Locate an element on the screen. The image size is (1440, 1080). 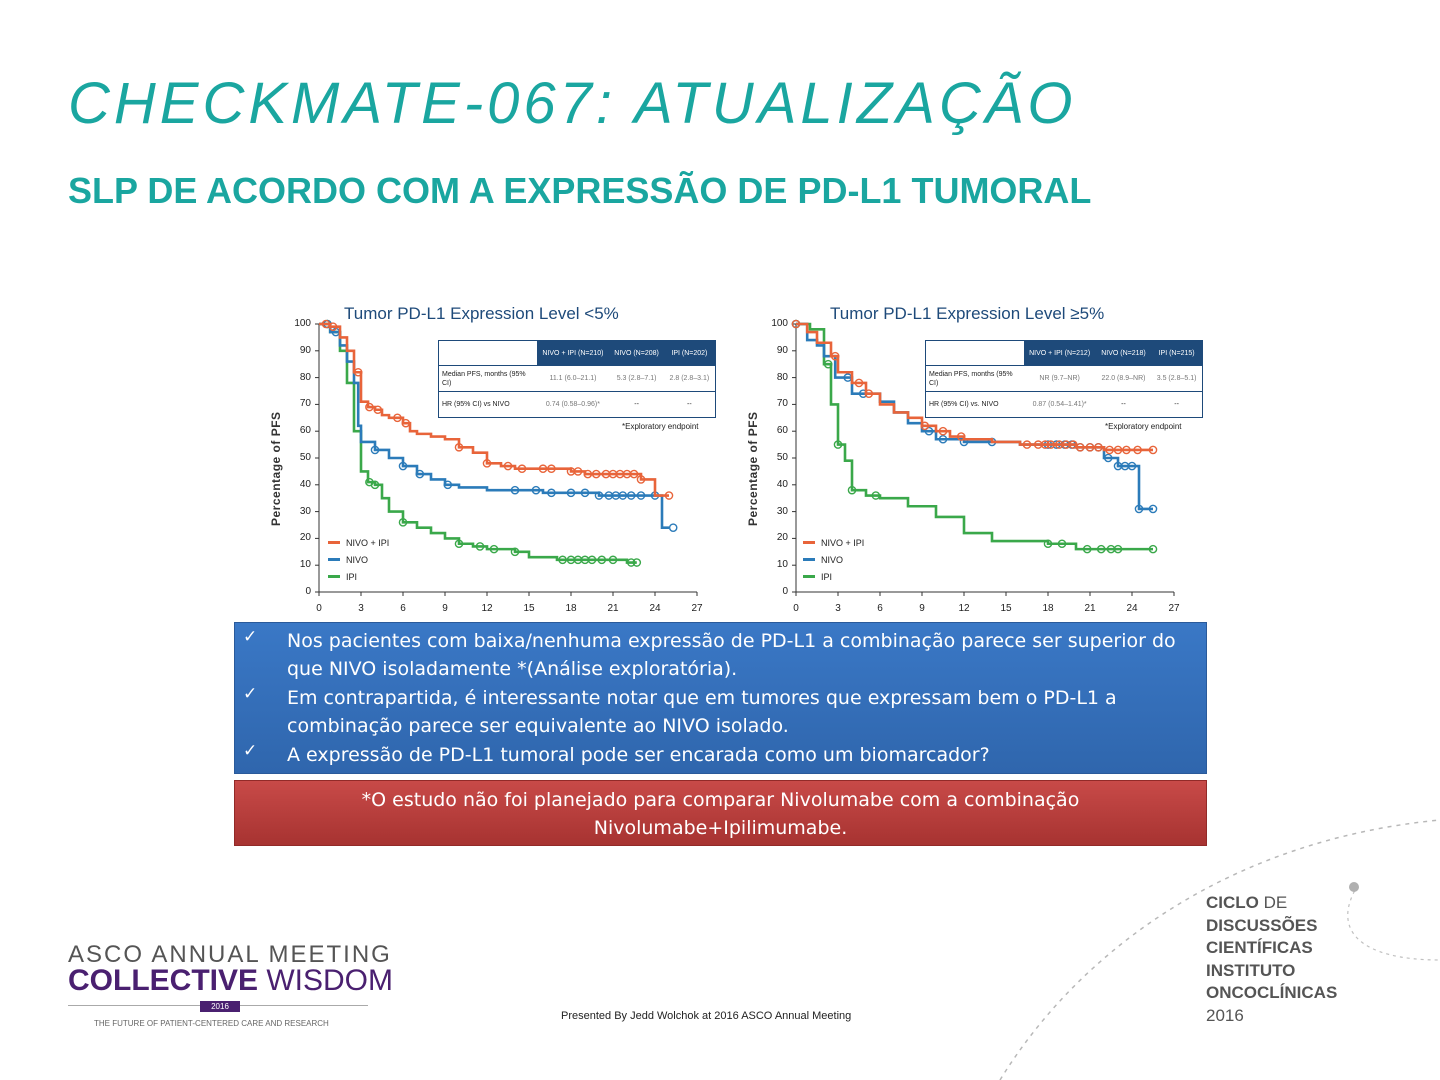
asco-bold: COLLECTIVE is located at coordinates (163, 980).